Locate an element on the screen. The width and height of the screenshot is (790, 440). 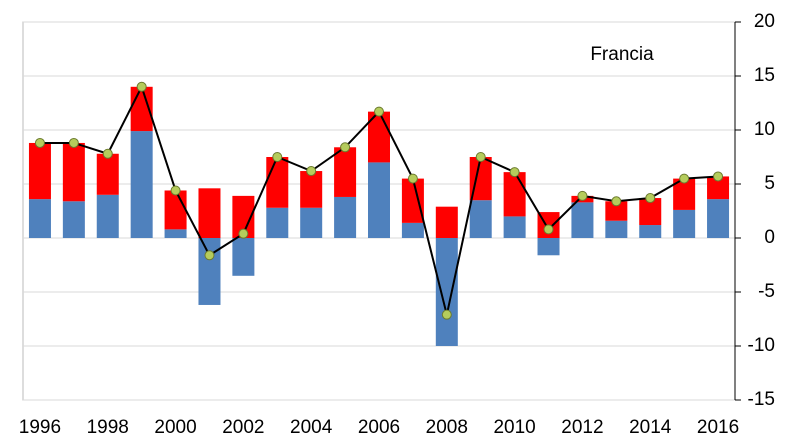
y-tick-label: 0 is located at coordinates (769, 237).